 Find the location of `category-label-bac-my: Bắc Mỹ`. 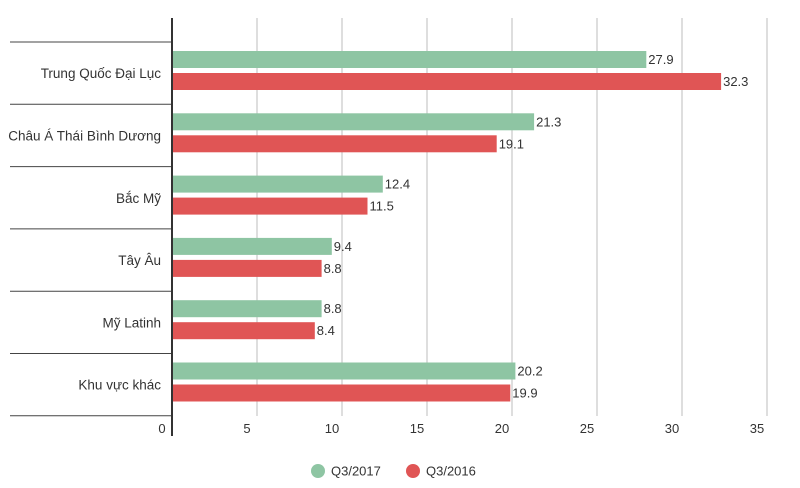

category-label-bac-my: Bắc Mỹ is located at coordinates (138, 198).